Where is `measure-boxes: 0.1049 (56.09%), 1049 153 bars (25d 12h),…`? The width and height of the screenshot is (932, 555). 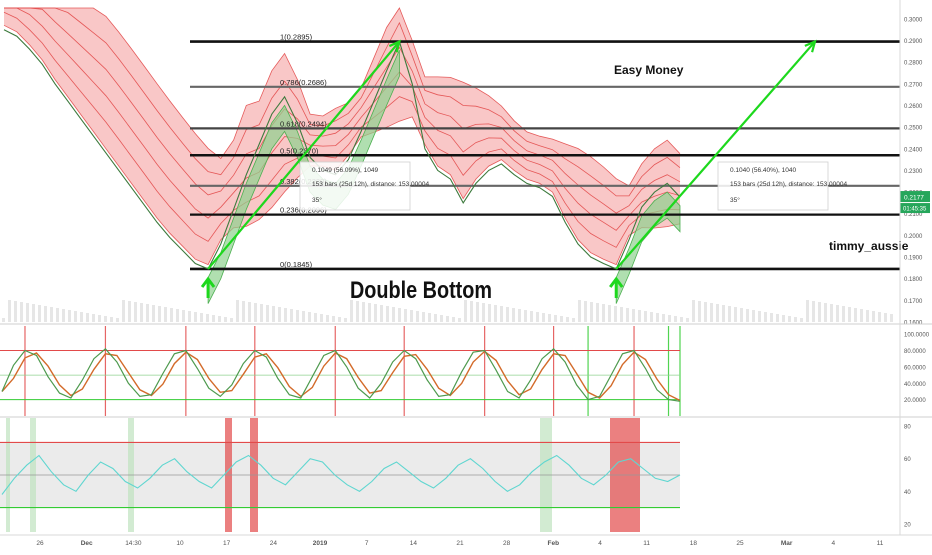 measure-boxes: 0.1049 (56.09%), 1049 153 bars (25d 12h),… is located at coordinates (573, 186).